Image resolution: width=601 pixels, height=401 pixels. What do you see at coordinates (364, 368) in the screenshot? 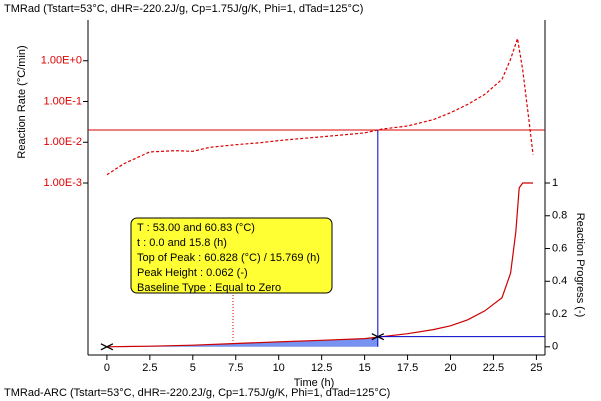
I see `x-tick-label: 15` at bounding box center [364, 368].